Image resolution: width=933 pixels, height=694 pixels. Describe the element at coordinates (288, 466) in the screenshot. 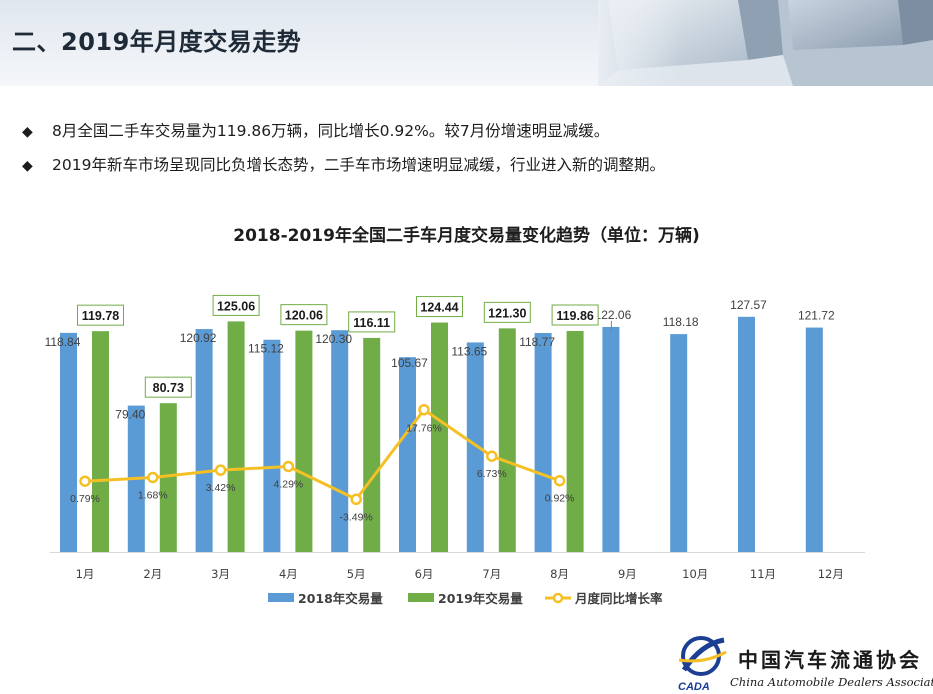

I see `growth-rate-point-4月` at that location.